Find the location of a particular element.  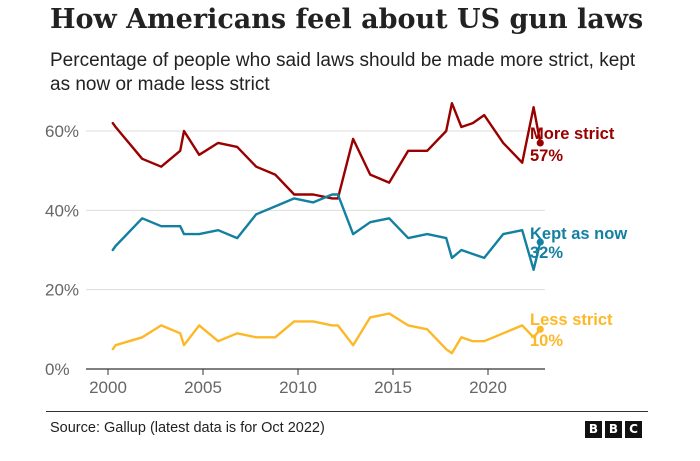

series-label: Kept as now is located at coordinates (578, 234).